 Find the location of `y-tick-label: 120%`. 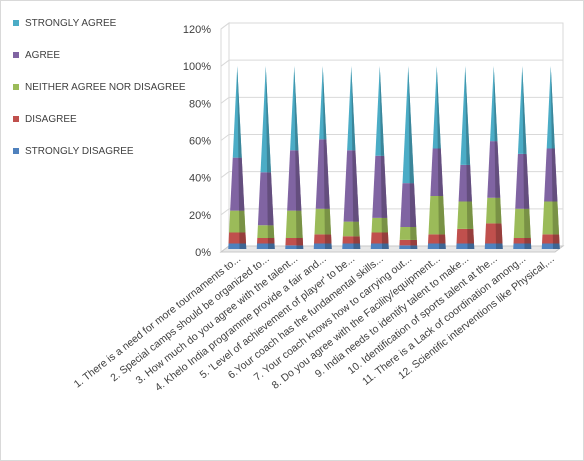

y-tick-label: 120% is located at coordinates (197, 30).